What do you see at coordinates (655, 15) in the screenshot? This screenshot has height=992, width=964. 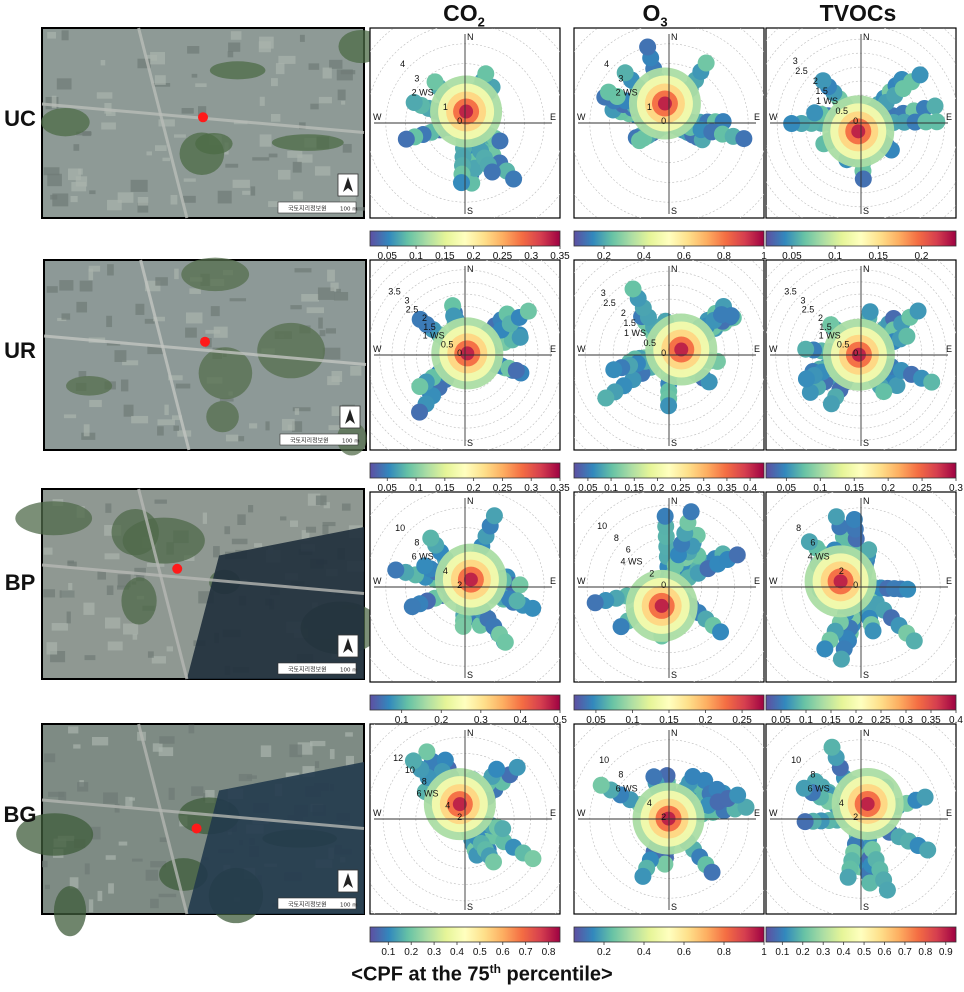 I see `column-header-o3: O3` at bounding box center [655, 15].